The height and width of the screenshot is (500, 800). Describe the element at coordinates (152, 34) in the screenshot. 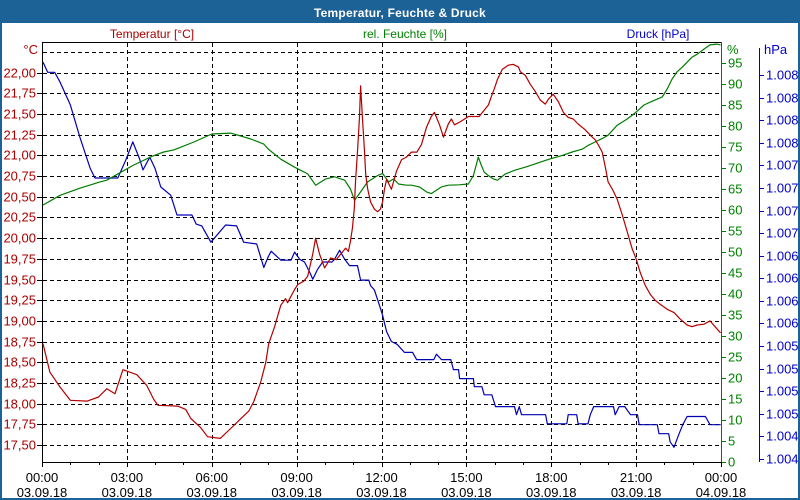

I see `temperature-axis-header: Temperatur [°C]` at that location.